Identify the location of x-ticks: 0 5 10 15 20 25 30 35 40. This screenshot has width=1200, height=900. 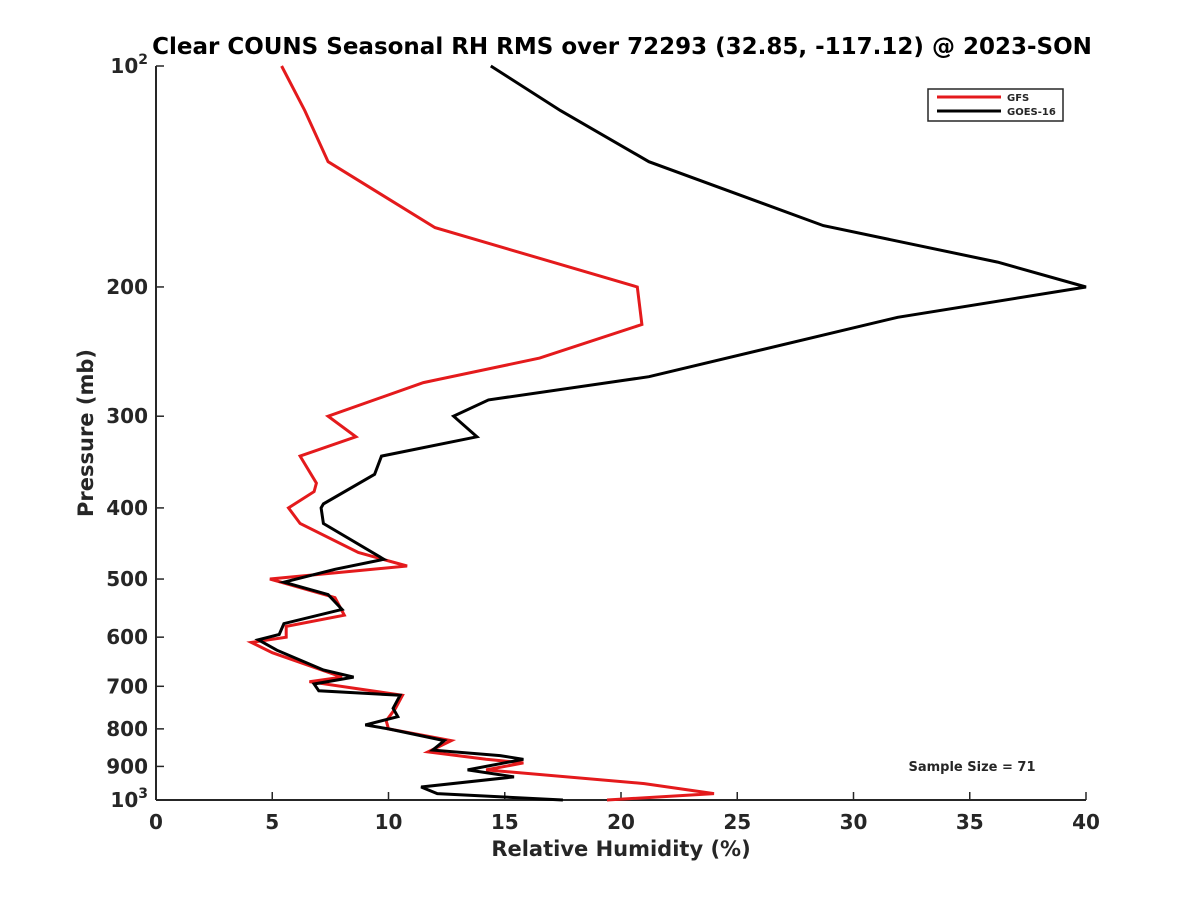
(624, 813).